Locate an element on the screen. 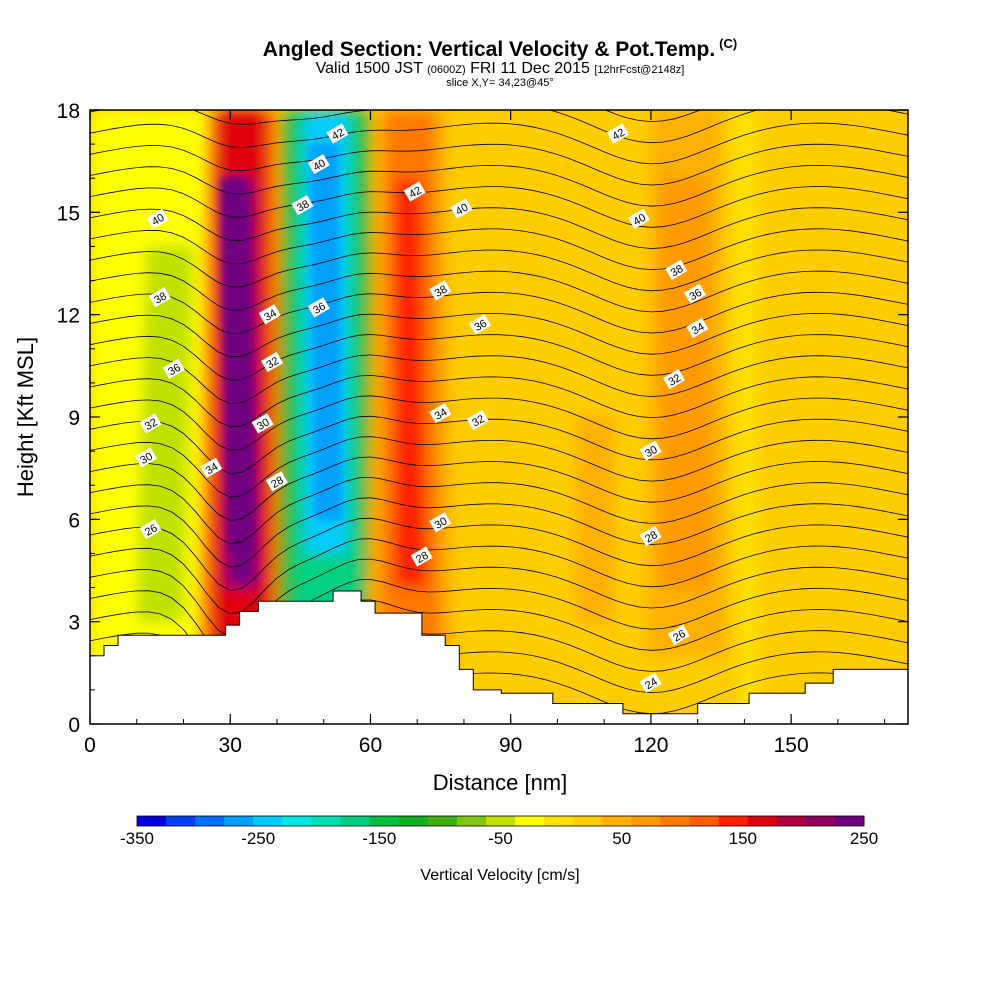  contour-label: 32 is located at coordinates (477, 420).